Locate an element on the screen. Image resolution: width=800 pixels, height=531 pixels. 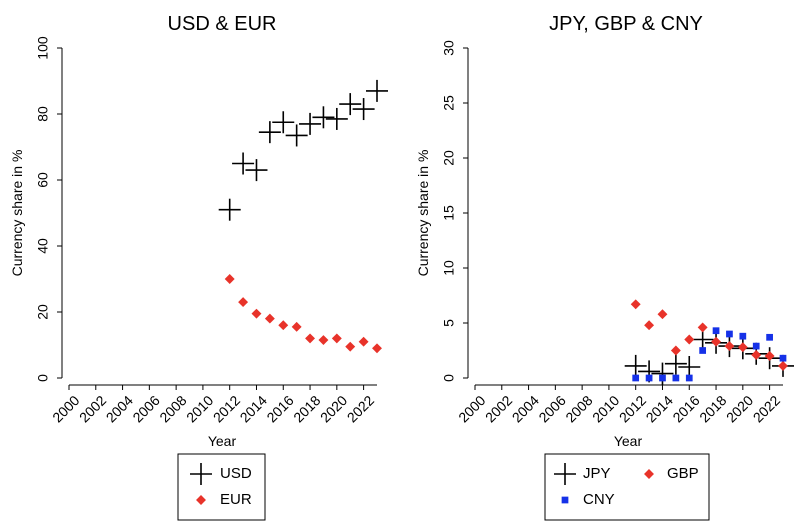
y-tick-label: 30 is located at coordinates (449, 48).